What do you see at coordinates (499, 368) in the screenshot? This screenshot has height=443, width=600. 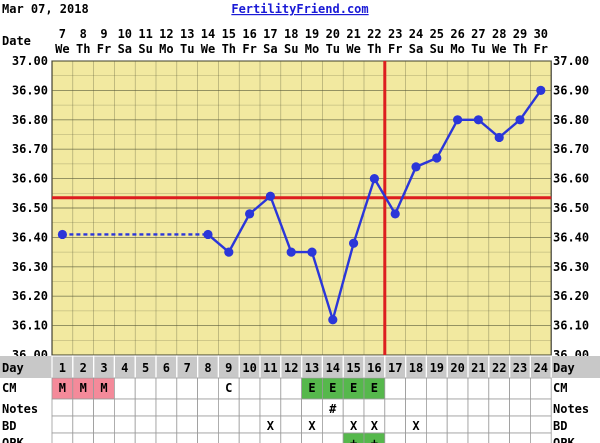 I see `cycle-day-label: 22` at bounding box center [499, 368].